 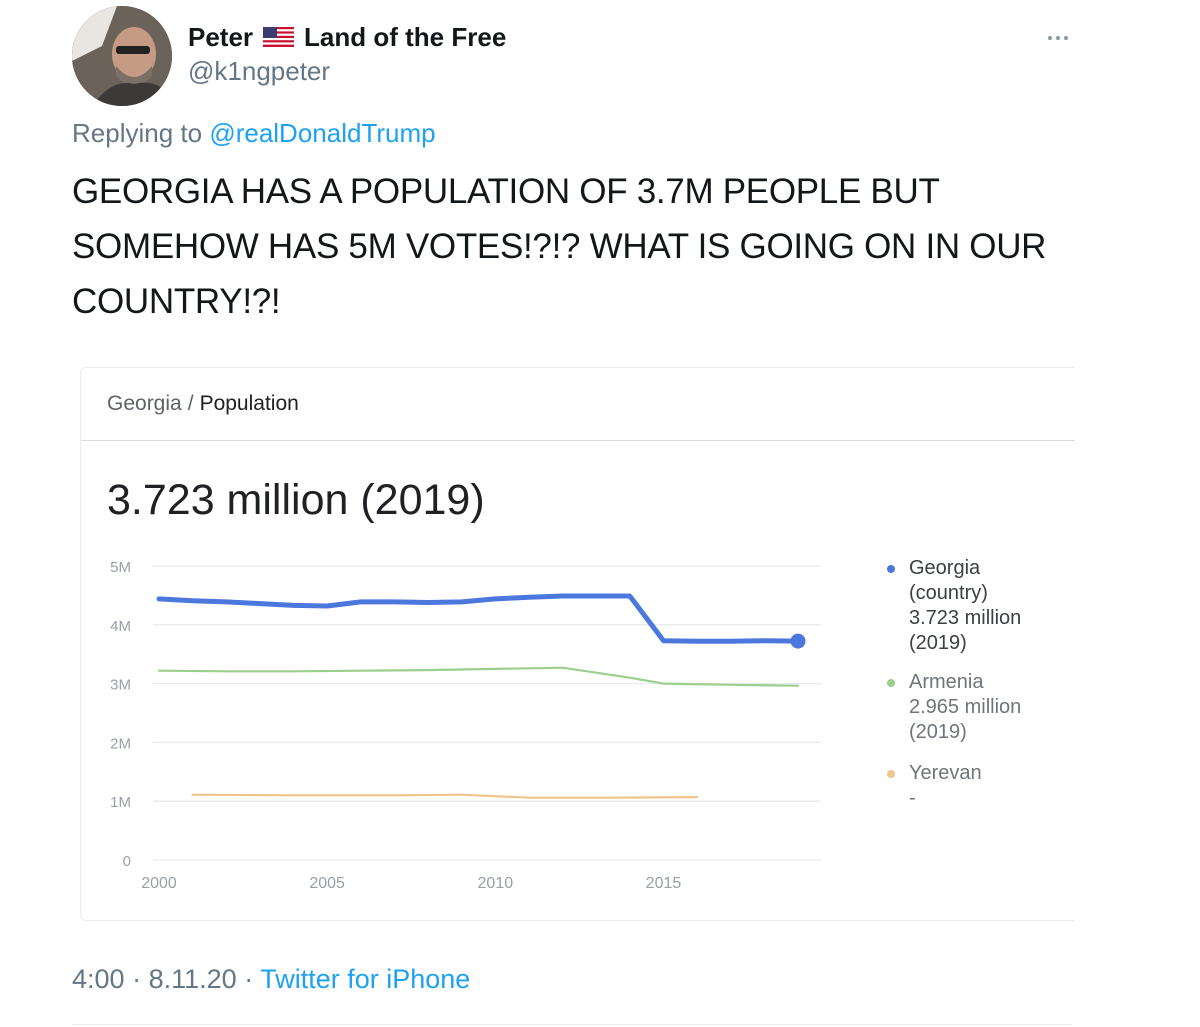 What do you see at coordinates (120, 626) in the screenshot?
I see `y-tick-label: 4M` at bounding box center [120, 626].